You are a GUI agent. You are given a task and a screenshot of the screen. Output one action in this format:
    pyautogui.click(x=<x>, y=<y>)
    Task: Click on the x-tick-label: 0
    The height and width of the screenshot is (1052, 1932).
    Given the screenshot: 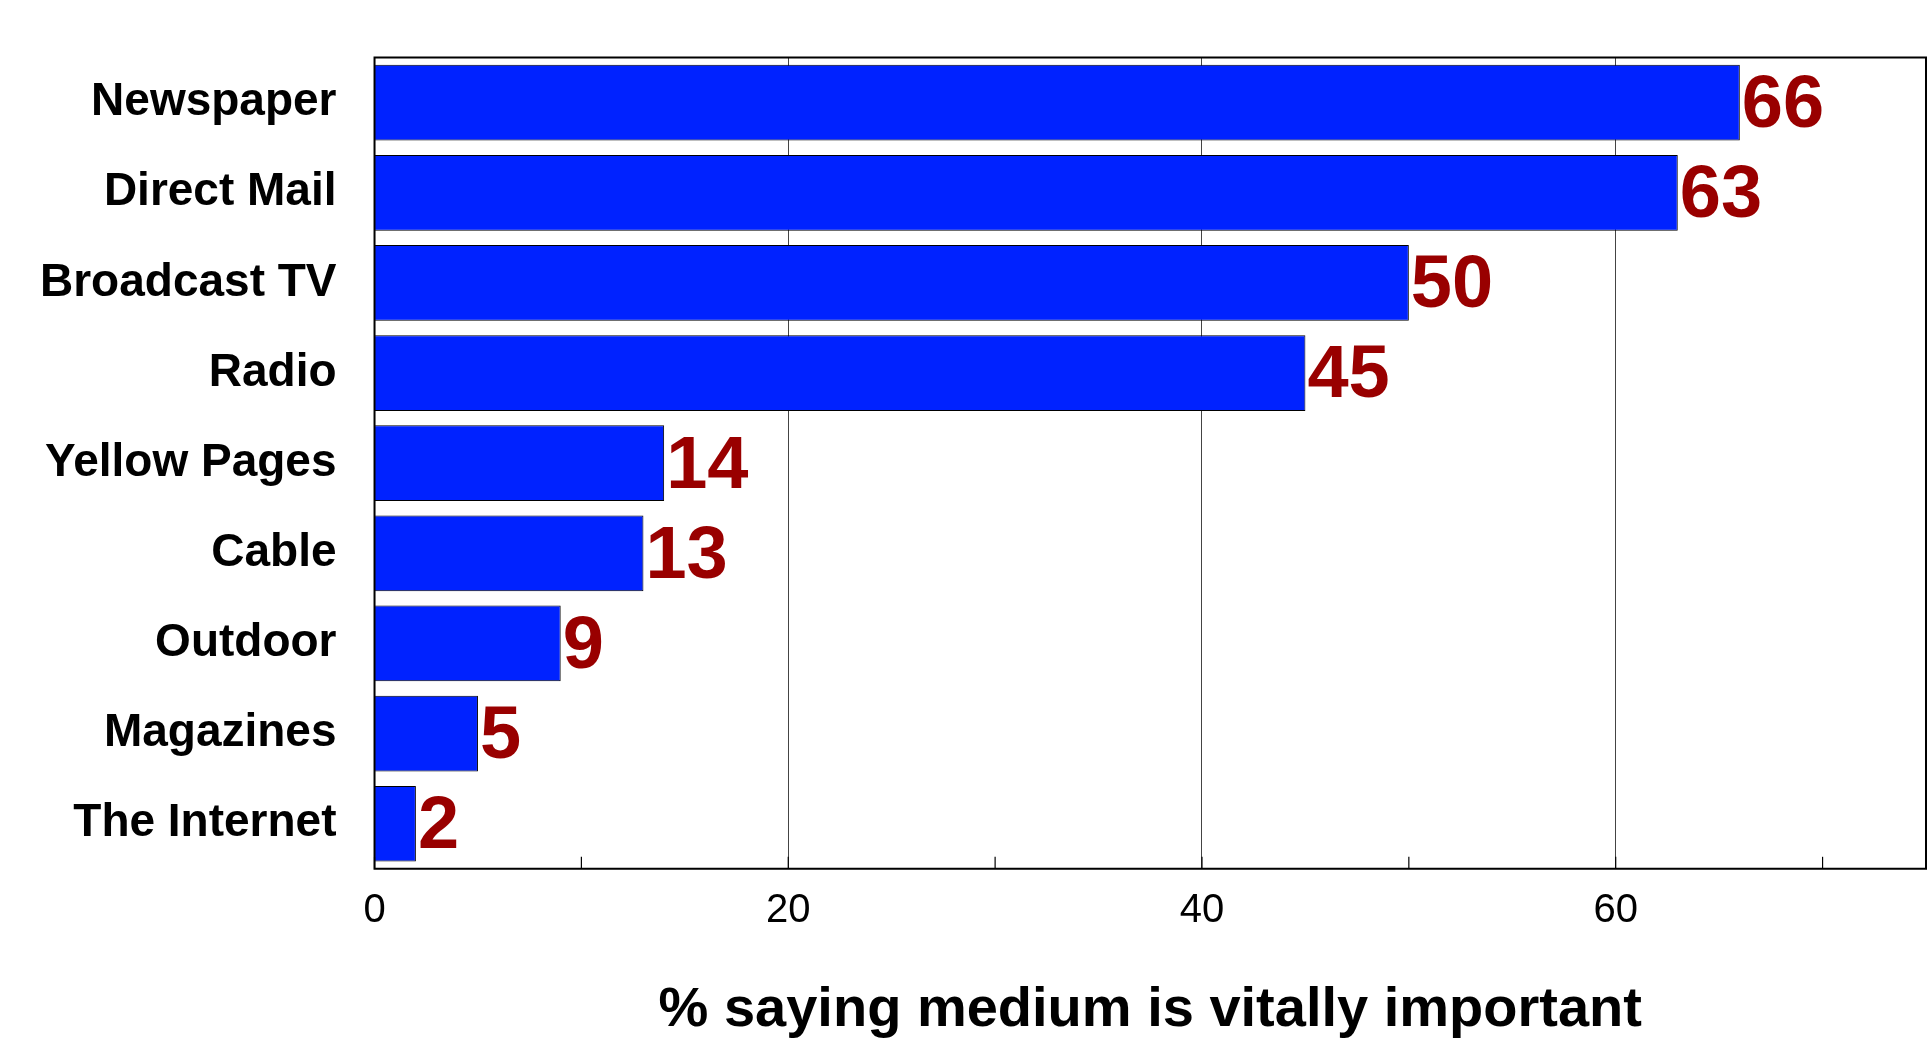 What is the action you would take?
    pyautogui.click(x=374, y=907)
    